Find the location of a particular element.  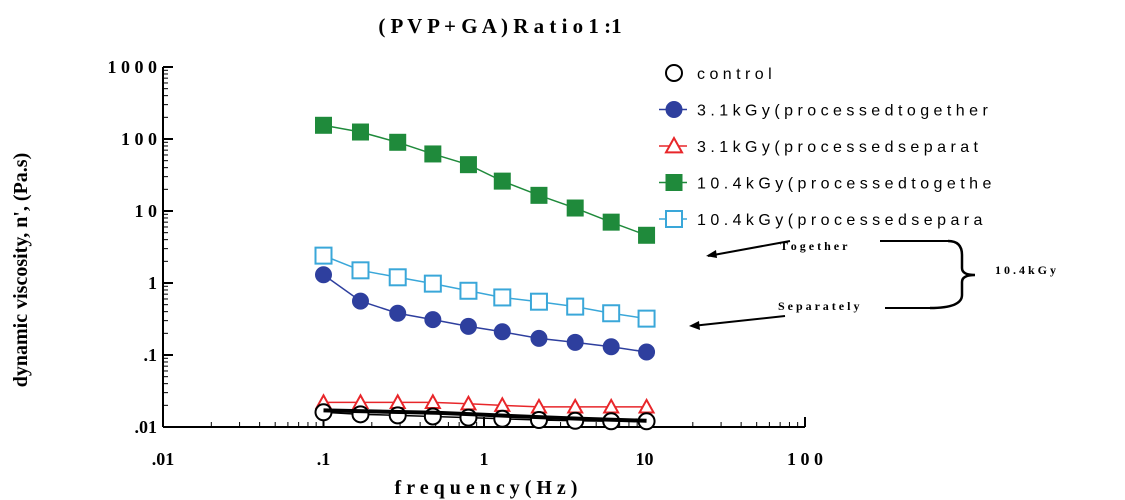

legend-label: c o n t r o l is located at coordinates (734, 74).